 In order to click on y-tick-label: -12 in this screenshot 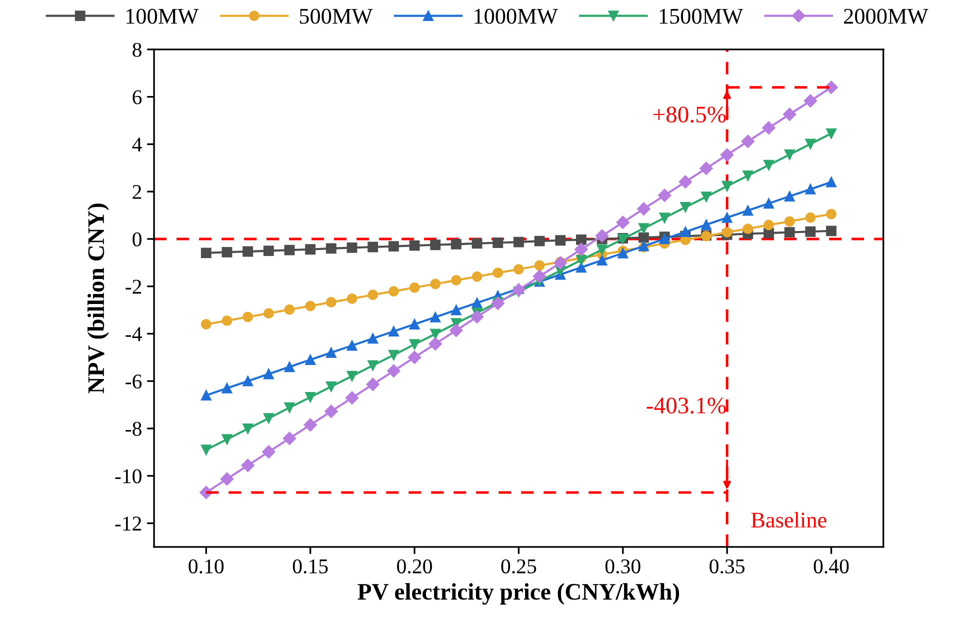, I will do `click(128, 523)`.